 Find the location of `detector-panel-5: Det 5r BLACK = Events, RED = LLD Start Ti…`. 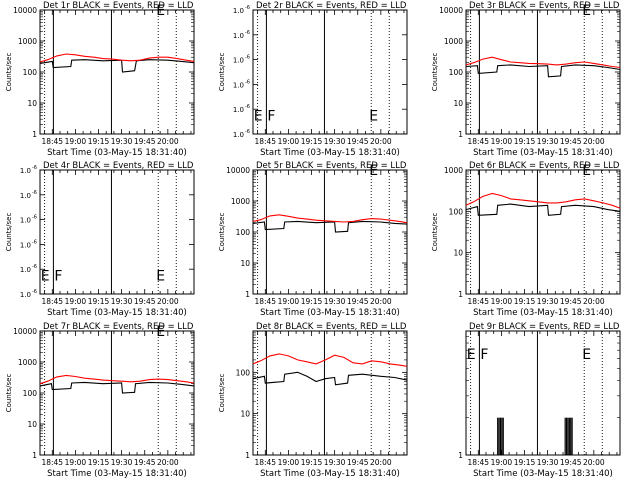

detector-panel-5: Det 5r BLACK = Events, RED = LLD Start Ti… is located at coordinates (313, 239).